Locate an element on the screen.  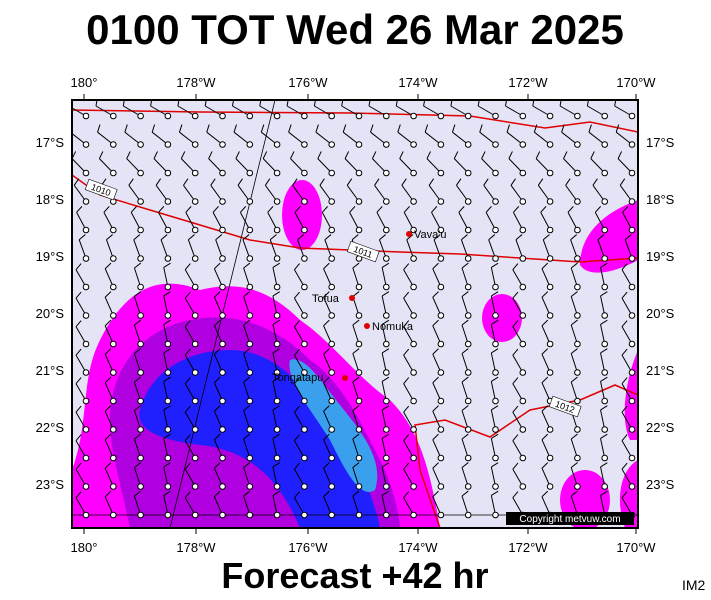
place-marker is located at coordinates (352, 298).